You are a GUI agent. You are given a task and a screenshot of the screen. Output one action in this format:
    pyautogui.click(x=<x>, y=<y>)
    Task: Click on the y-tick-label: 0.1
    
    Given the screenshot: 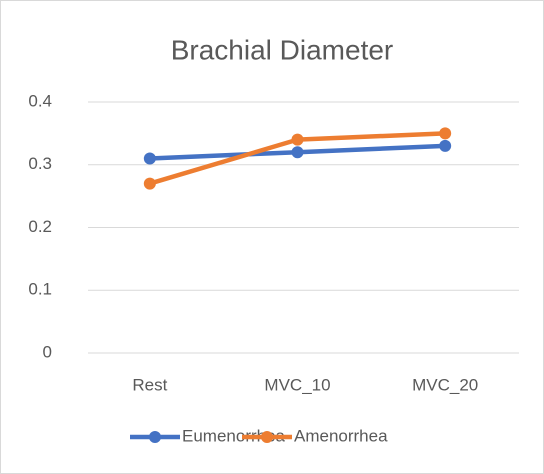 What is the action you would take?
    pyautogui.click(x=40, y=289)
    